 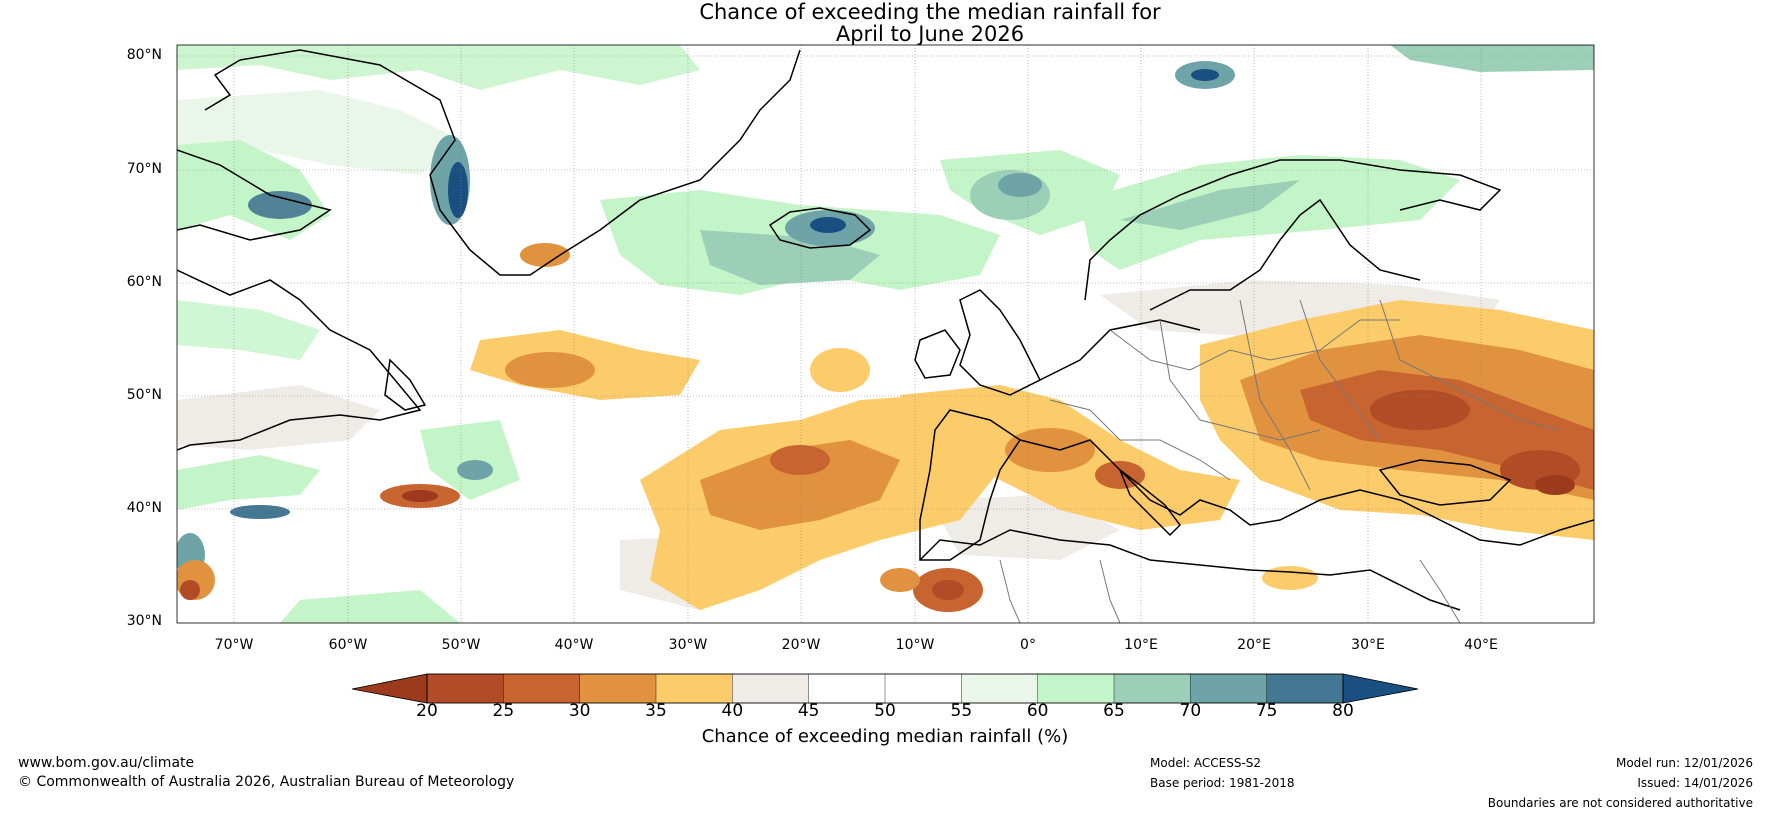 What do you see at coordinates (144, 169) in the screenshot?
I see `lat-label: 70°N` at bounding box center [144, 169].